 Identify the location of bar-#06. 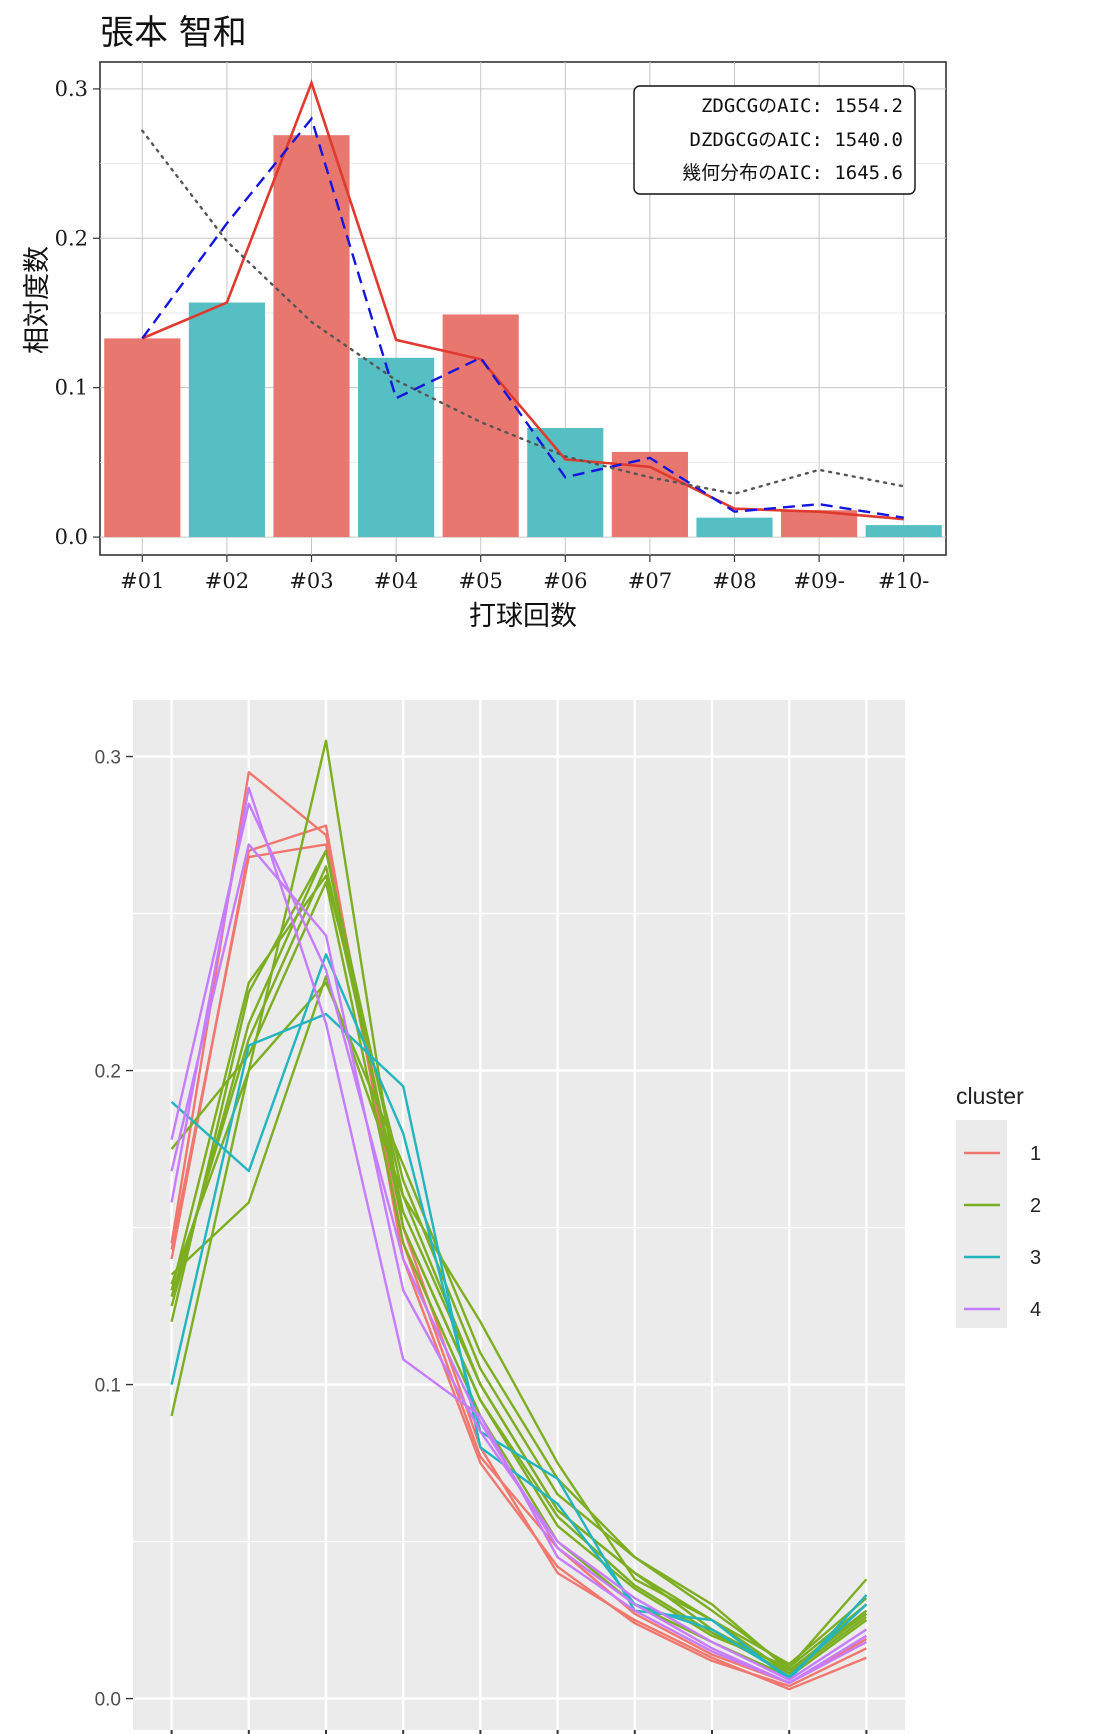
(565, 483).